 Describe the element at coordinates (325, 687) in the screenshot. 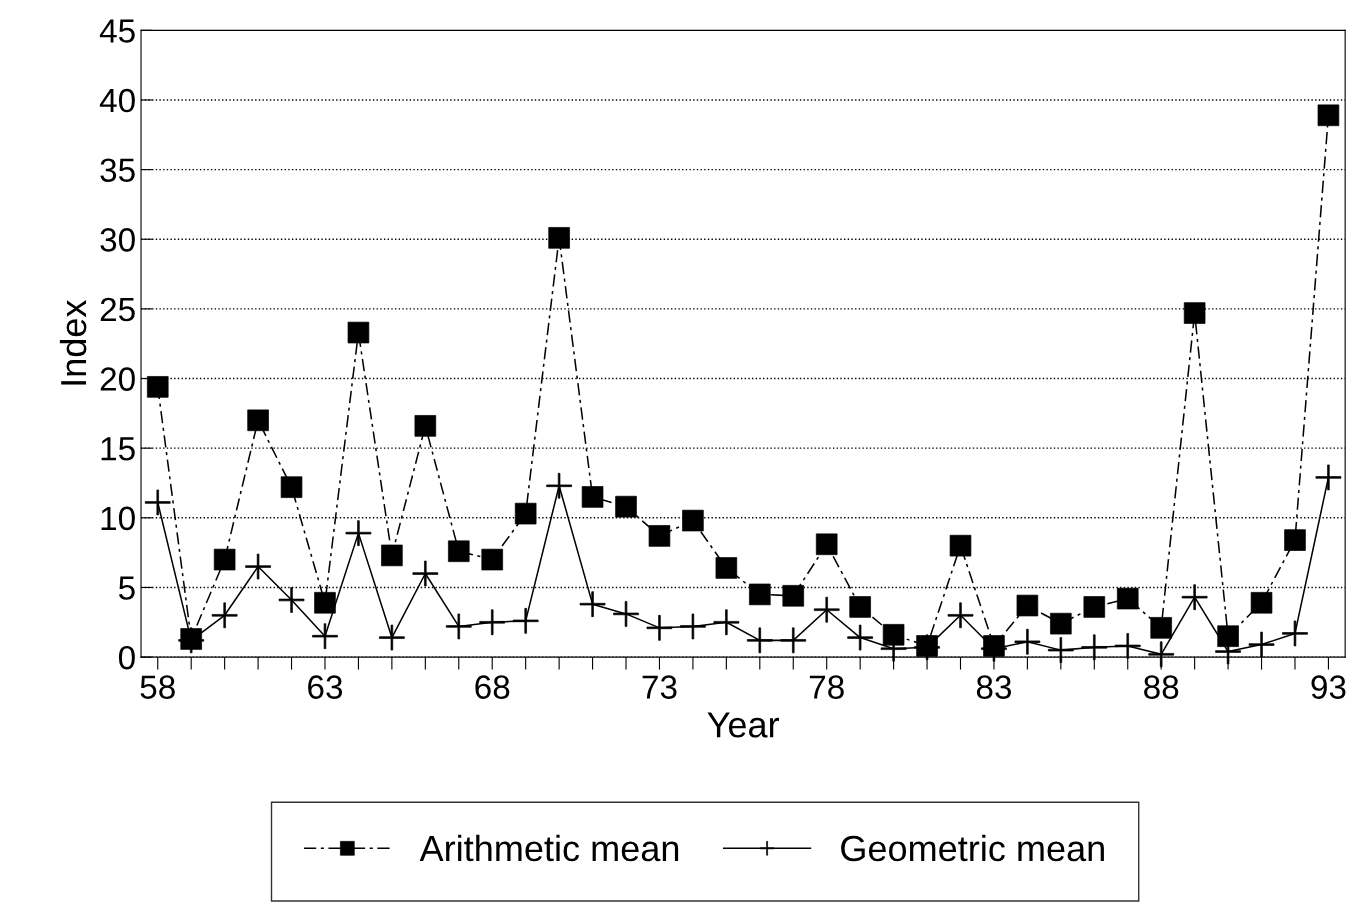

I see `x-tick-label: 63` at that location.